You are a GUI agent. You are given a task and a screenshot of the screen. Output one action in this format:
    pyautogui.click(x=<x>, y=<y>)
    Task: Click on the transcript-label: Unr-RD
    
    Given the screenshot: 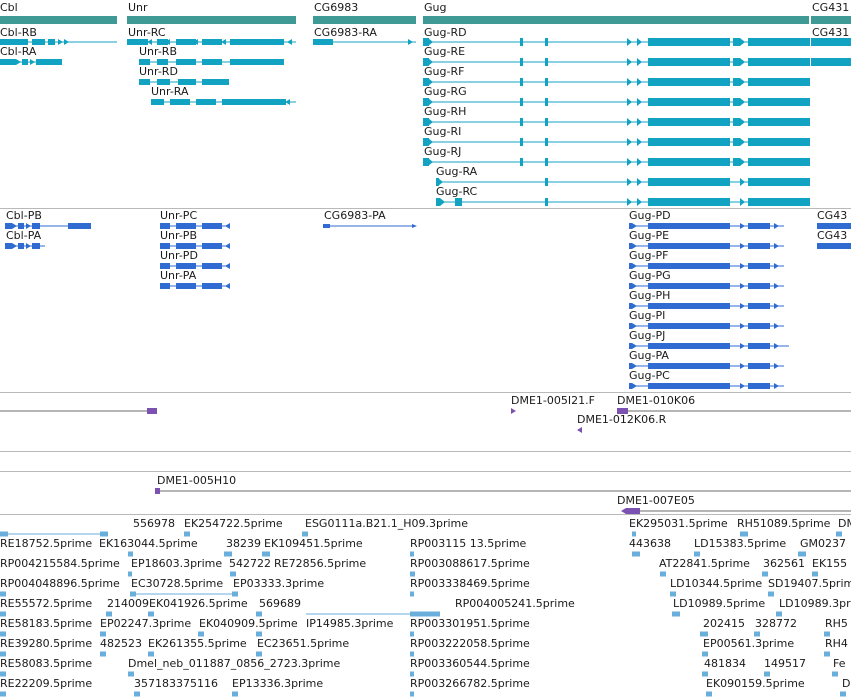 What is the action you would take?
    pyautogui.click(x=158, y=71)
    